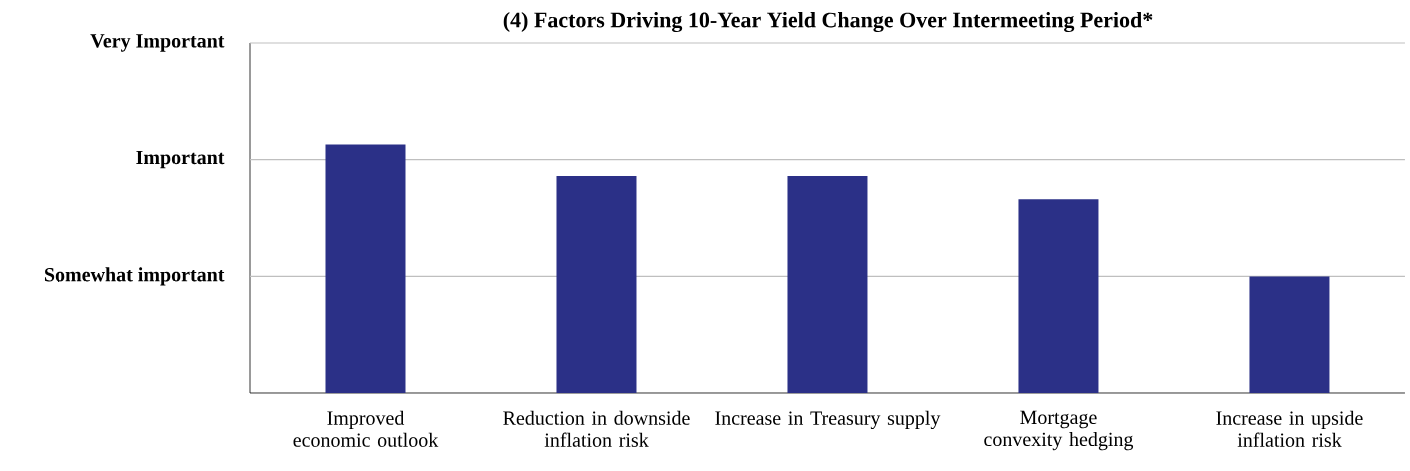 The image size is (1410, 471). What do you see at coordinates (366, 428) in the screenshot?
I see `x-tick-label: Improved economic outlook` at bounding box center [366, 428].